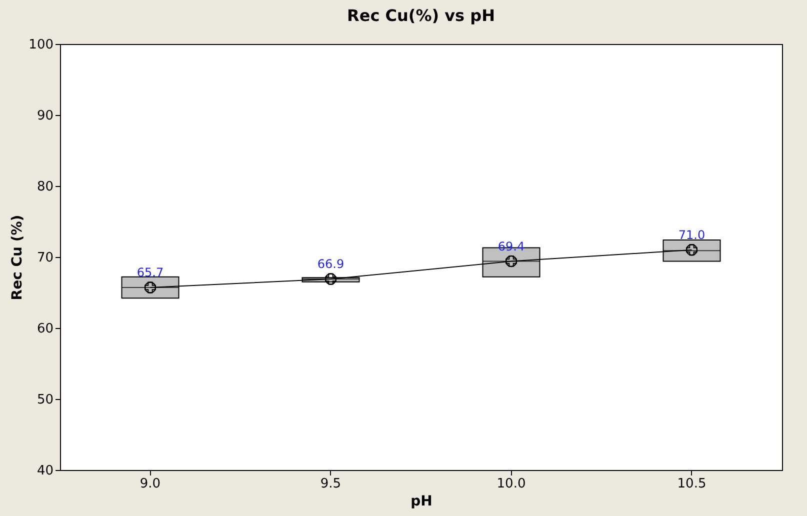 The width and height of the screenshot is (807, 516). What do you see at coordinates (691, 484) in the screenshot?
I see `x-tick-label: 10.5` at bounding box center [691, 484].